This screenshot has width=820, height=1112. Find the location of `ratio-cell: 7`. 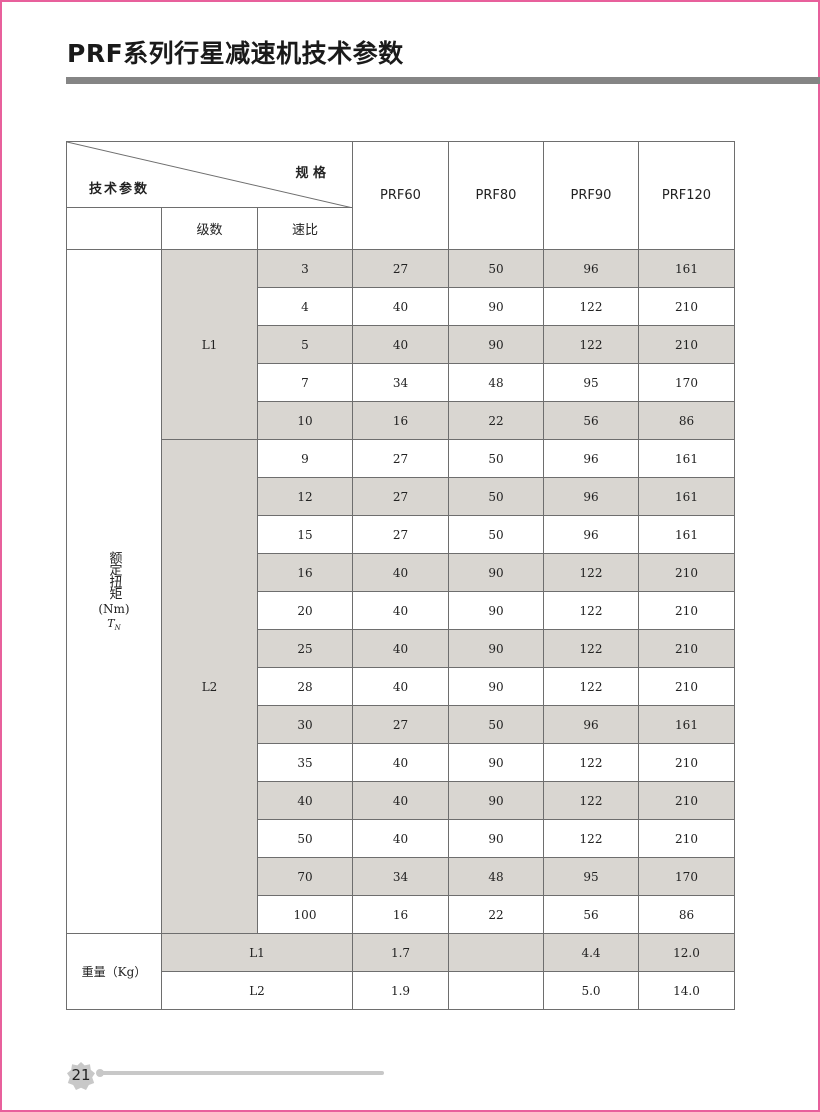

ratio-cell: 7 is located at coordinates (305, 382).